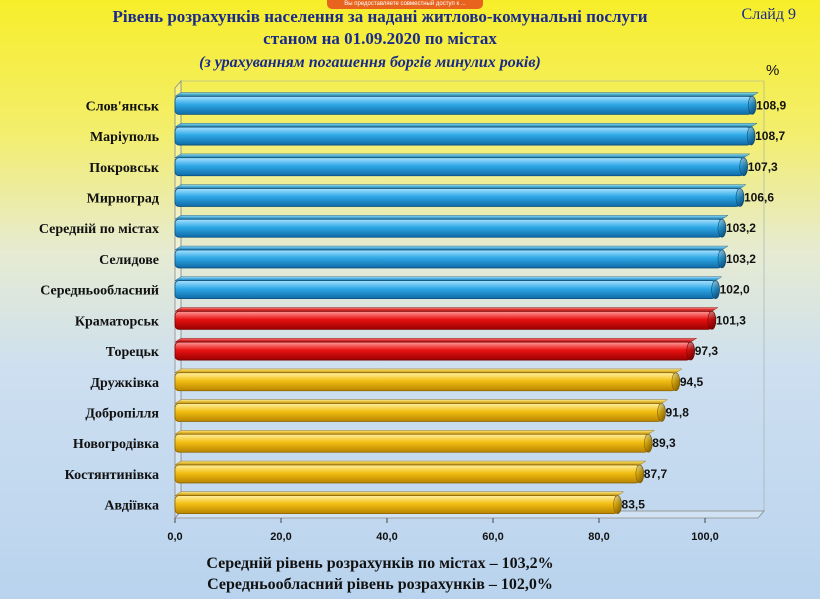 The height and width of the screenshot is (599, 820). What do you see at coordinates (759, 198) in the screenshot?
I see `data-label: 106,6` at bounding box center [759, 198].